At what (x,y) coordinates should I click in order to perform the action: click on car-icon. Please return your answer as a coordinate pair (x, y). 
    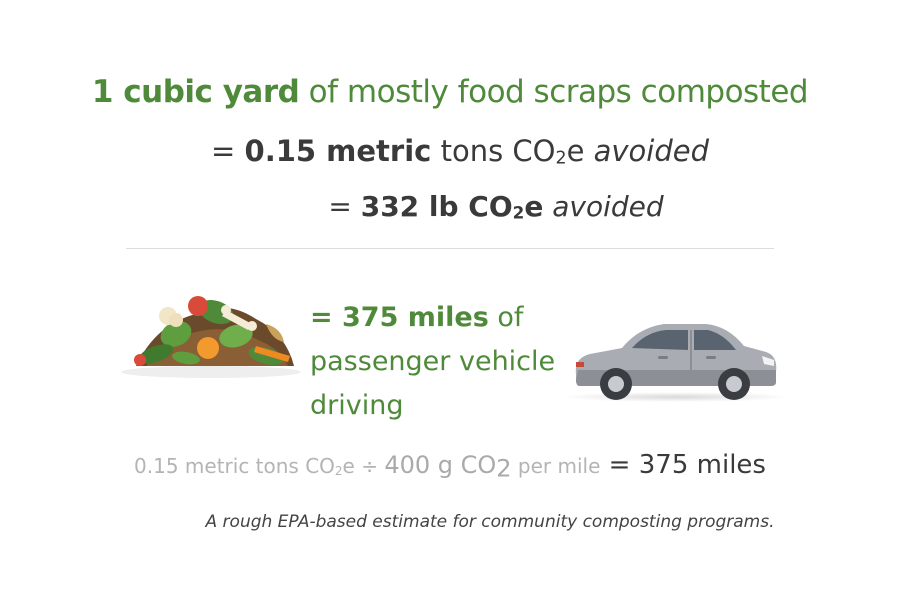
    Looking at the image, I should click on (676, 362).